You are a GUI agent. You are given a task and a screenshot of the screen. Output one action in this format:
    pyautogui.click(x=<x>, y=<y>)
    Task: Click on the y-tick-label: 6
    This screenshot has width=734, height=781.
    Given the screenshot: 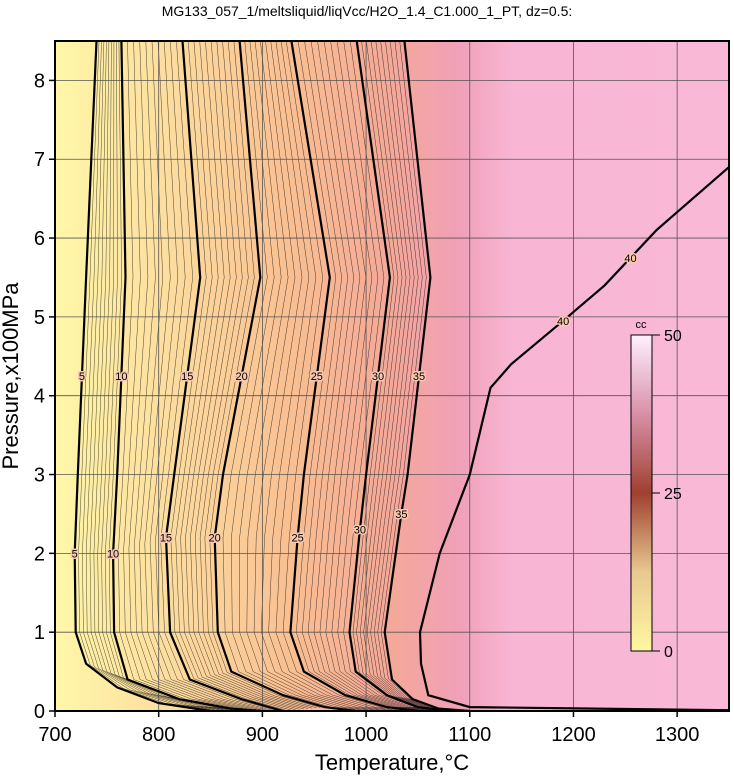 What is the action you would take?
    pyautogui.click(x=39, y=239)
    